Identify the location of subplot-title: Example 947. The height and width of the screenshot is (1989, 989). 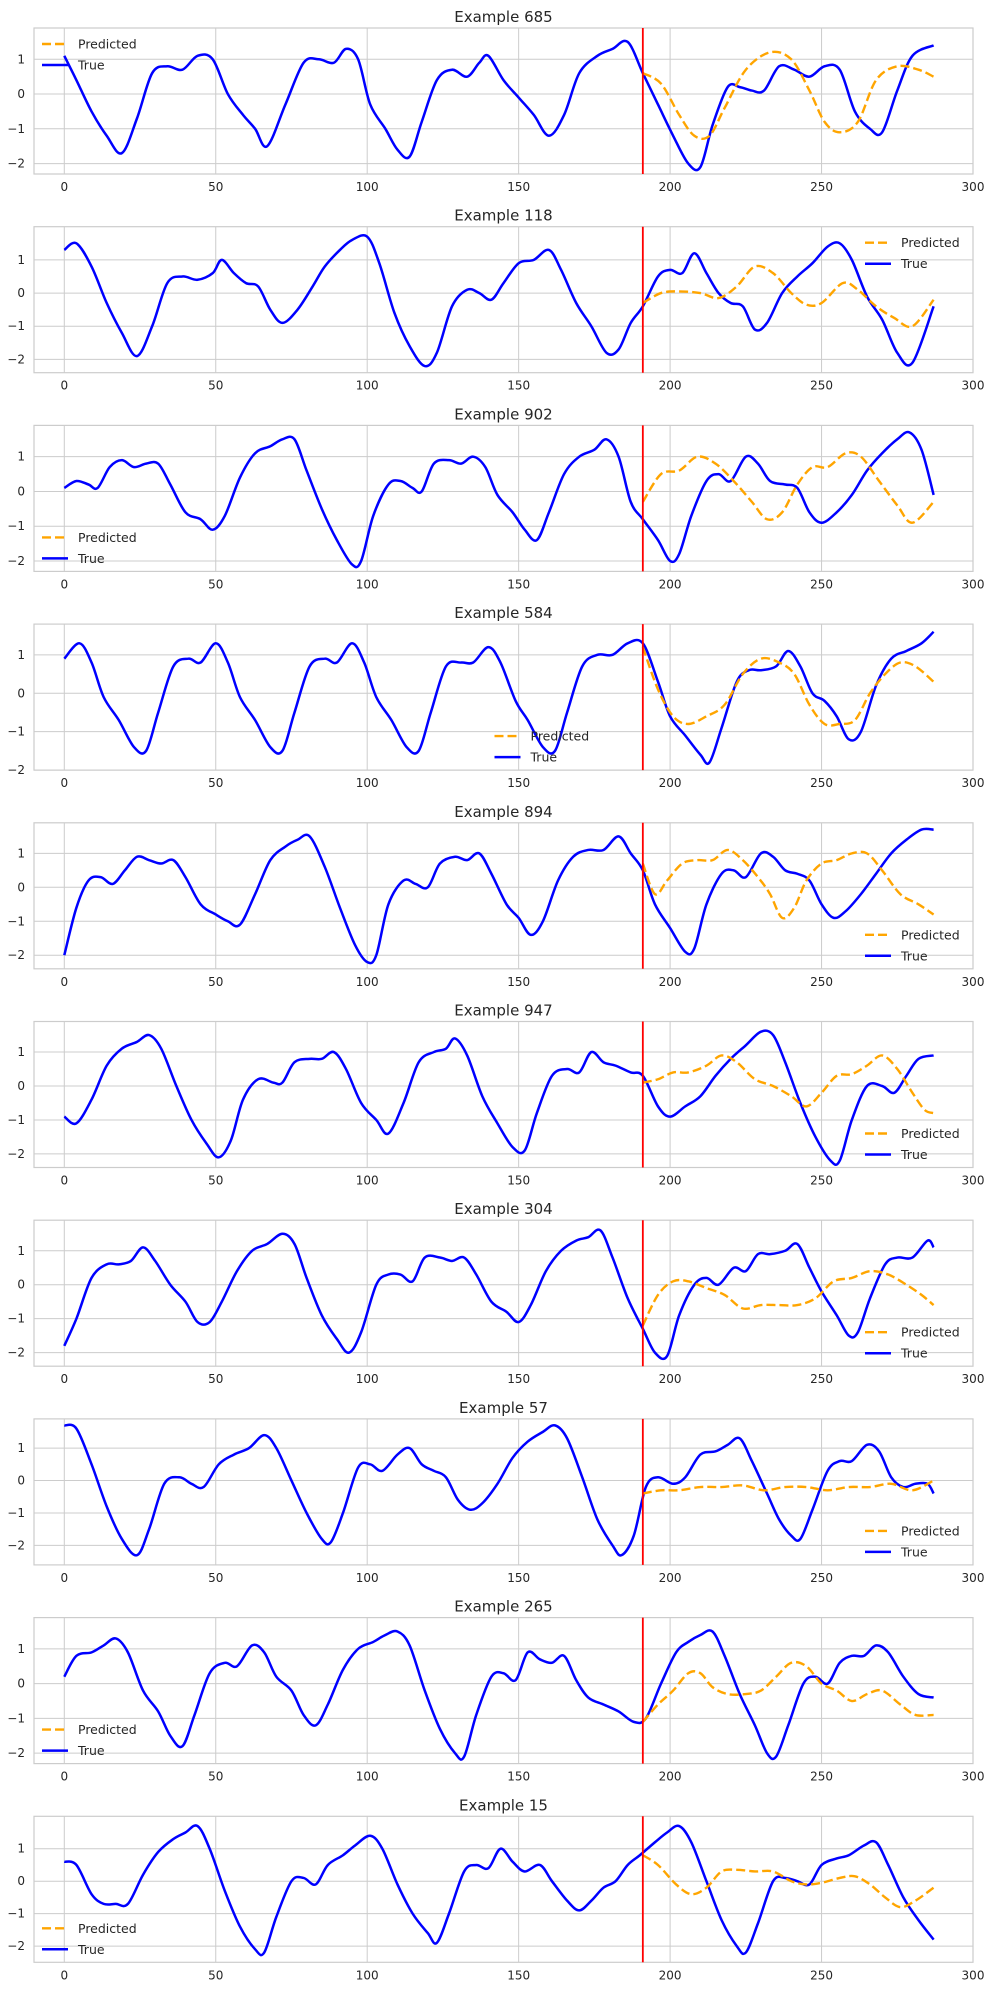
(503, 1011).